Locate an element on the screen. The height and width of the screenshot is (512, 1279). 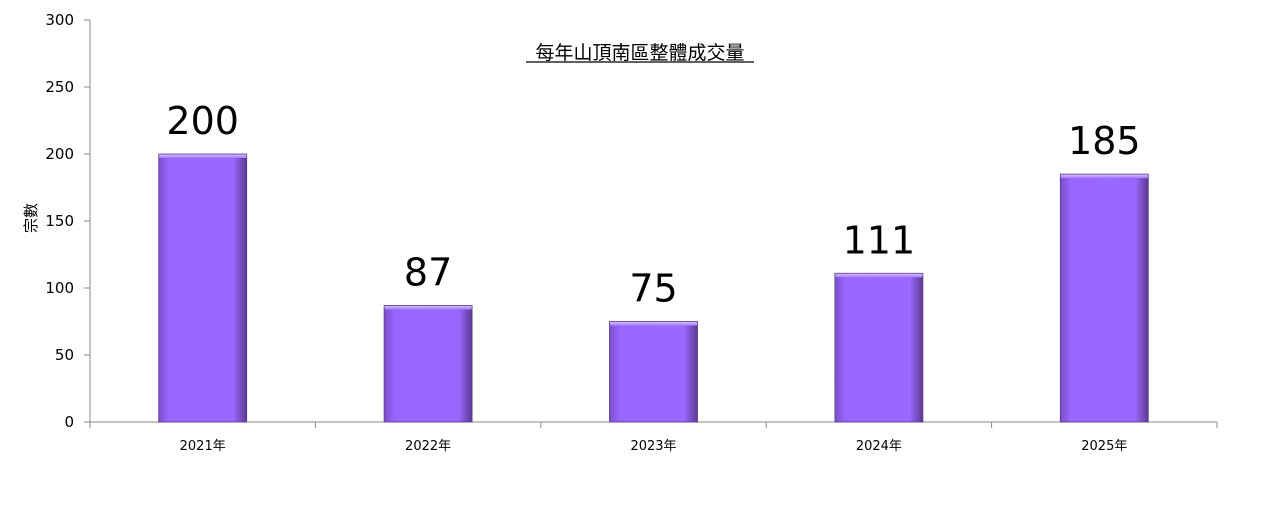
x-category-label: 2024年 is located at coordinates (879, 446).